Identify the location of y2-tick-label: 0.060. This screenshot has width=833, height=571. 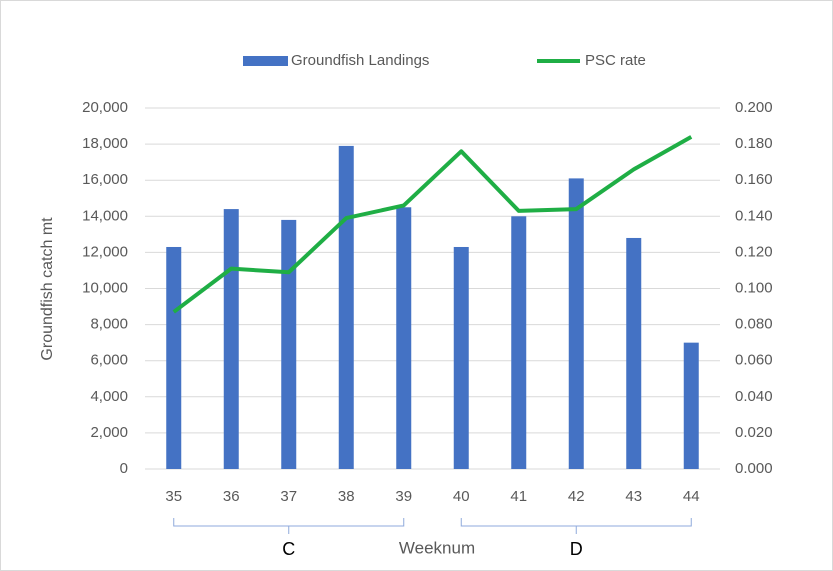
(754, 360).